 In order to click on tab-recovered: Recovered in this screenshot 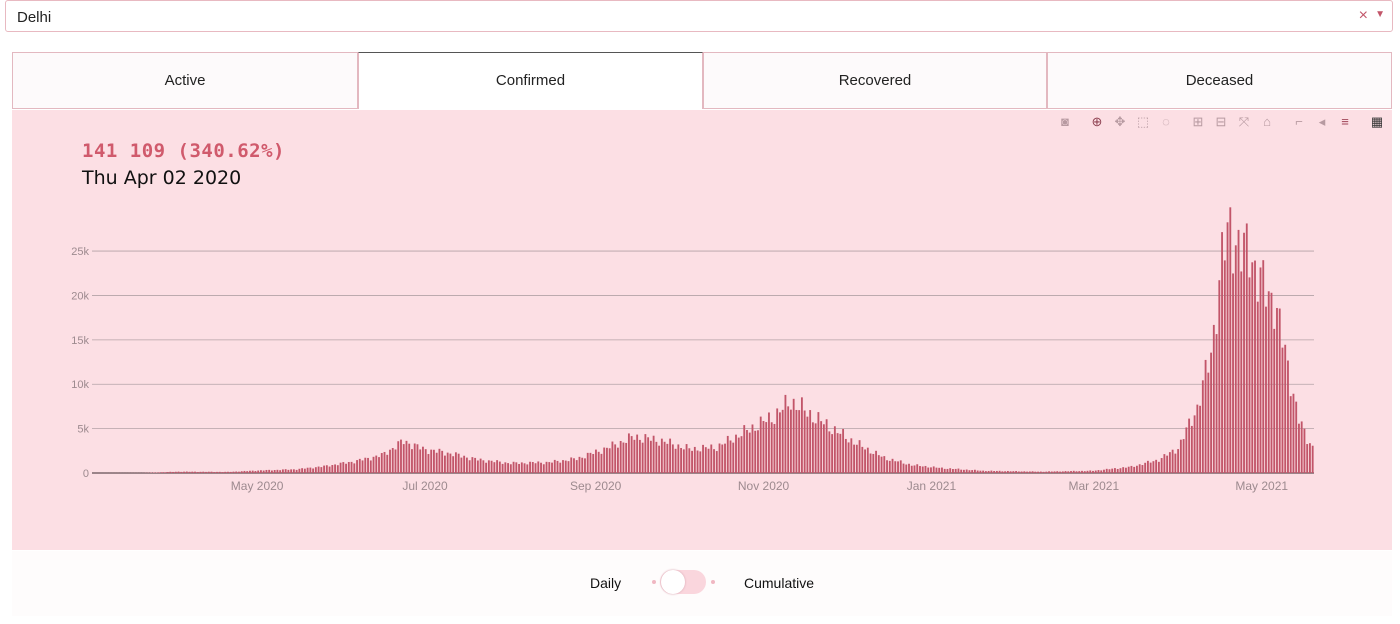, I will do `click(875, 80)`.